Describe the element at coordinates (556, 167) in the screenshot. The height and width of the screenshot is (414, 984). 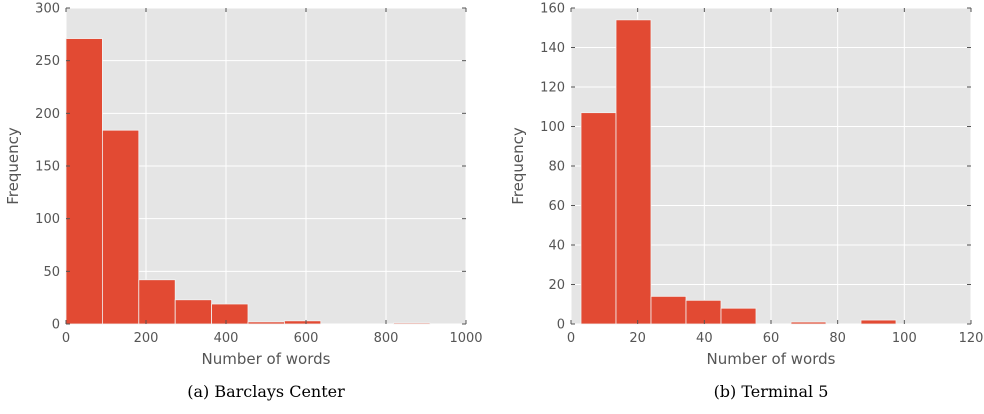
I see `y-tick-label: 80` at that location.